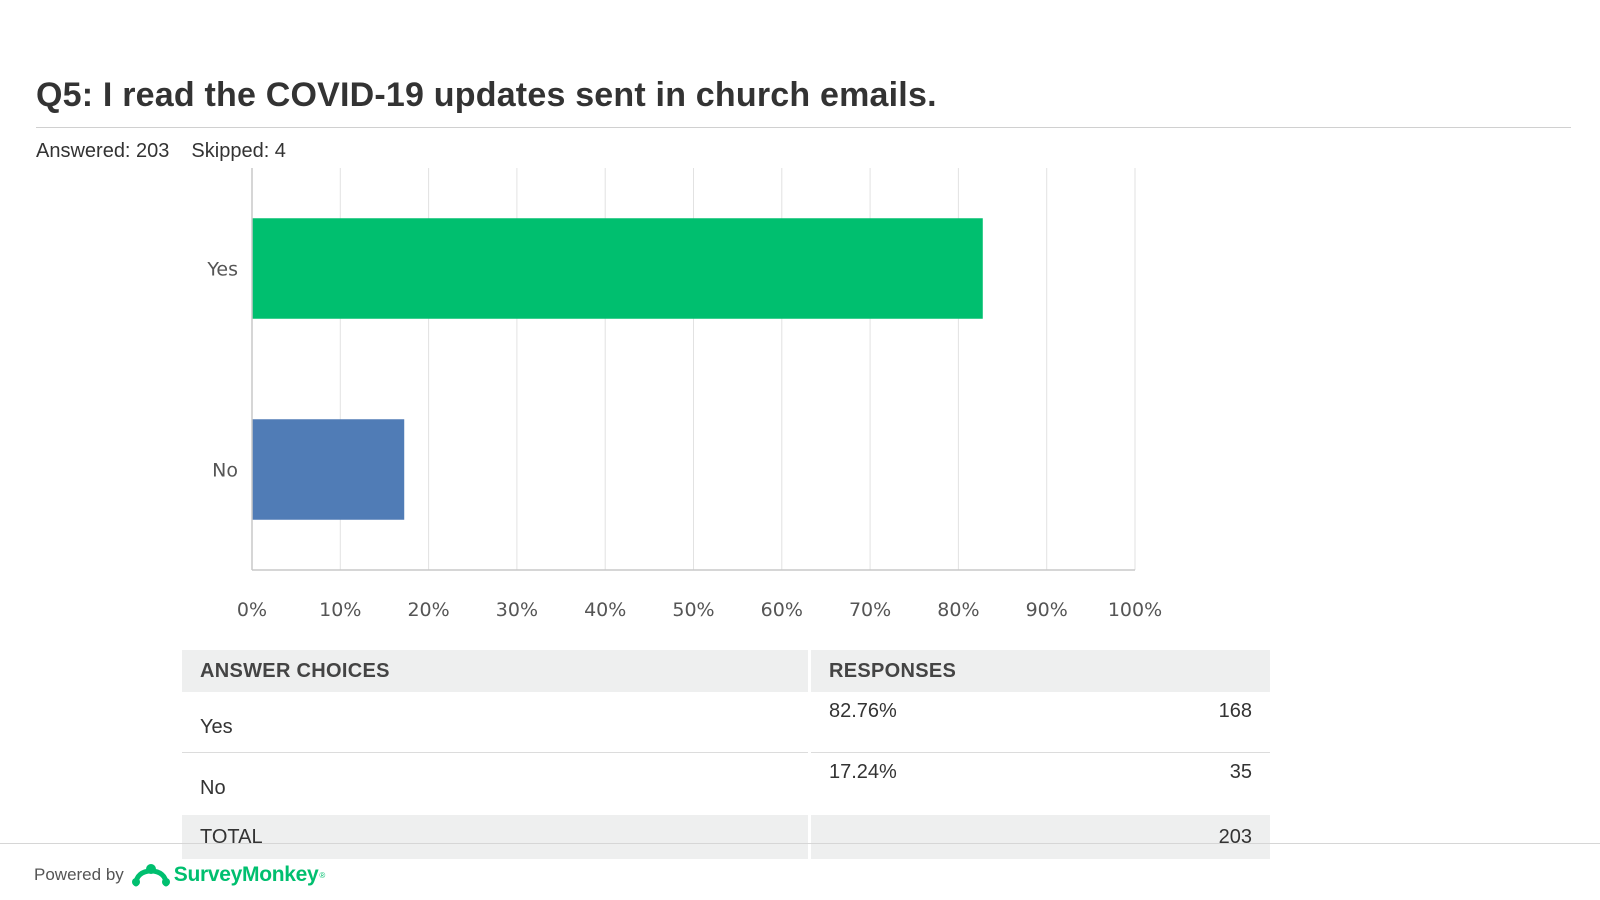 The height and width of the screenshot is (900, 1600). I want to click on answer-choices-header: ANSWER CHOICES, so click(496, 671).